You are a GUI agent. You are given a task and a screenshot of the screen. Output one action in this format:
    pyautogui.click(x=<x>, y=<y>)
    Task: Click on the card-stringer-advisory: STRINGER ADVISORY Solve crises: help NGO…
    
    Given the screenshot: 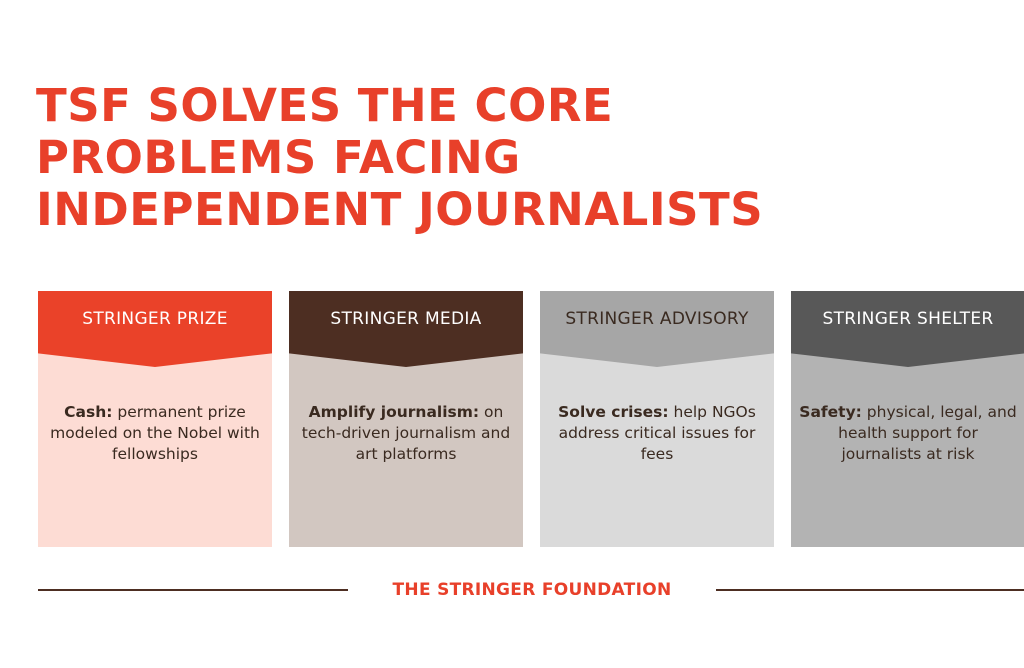 What is the action you would take?
    pyautogui.click(x=657, y=419)
    